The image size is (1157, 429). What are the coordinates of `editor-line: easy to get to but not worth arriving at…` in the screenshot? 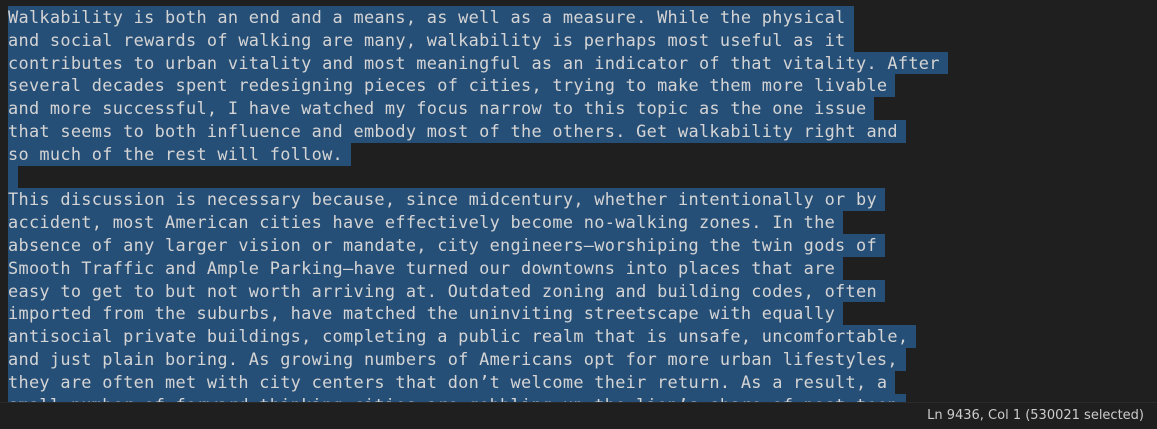 It's located at (582, 291).